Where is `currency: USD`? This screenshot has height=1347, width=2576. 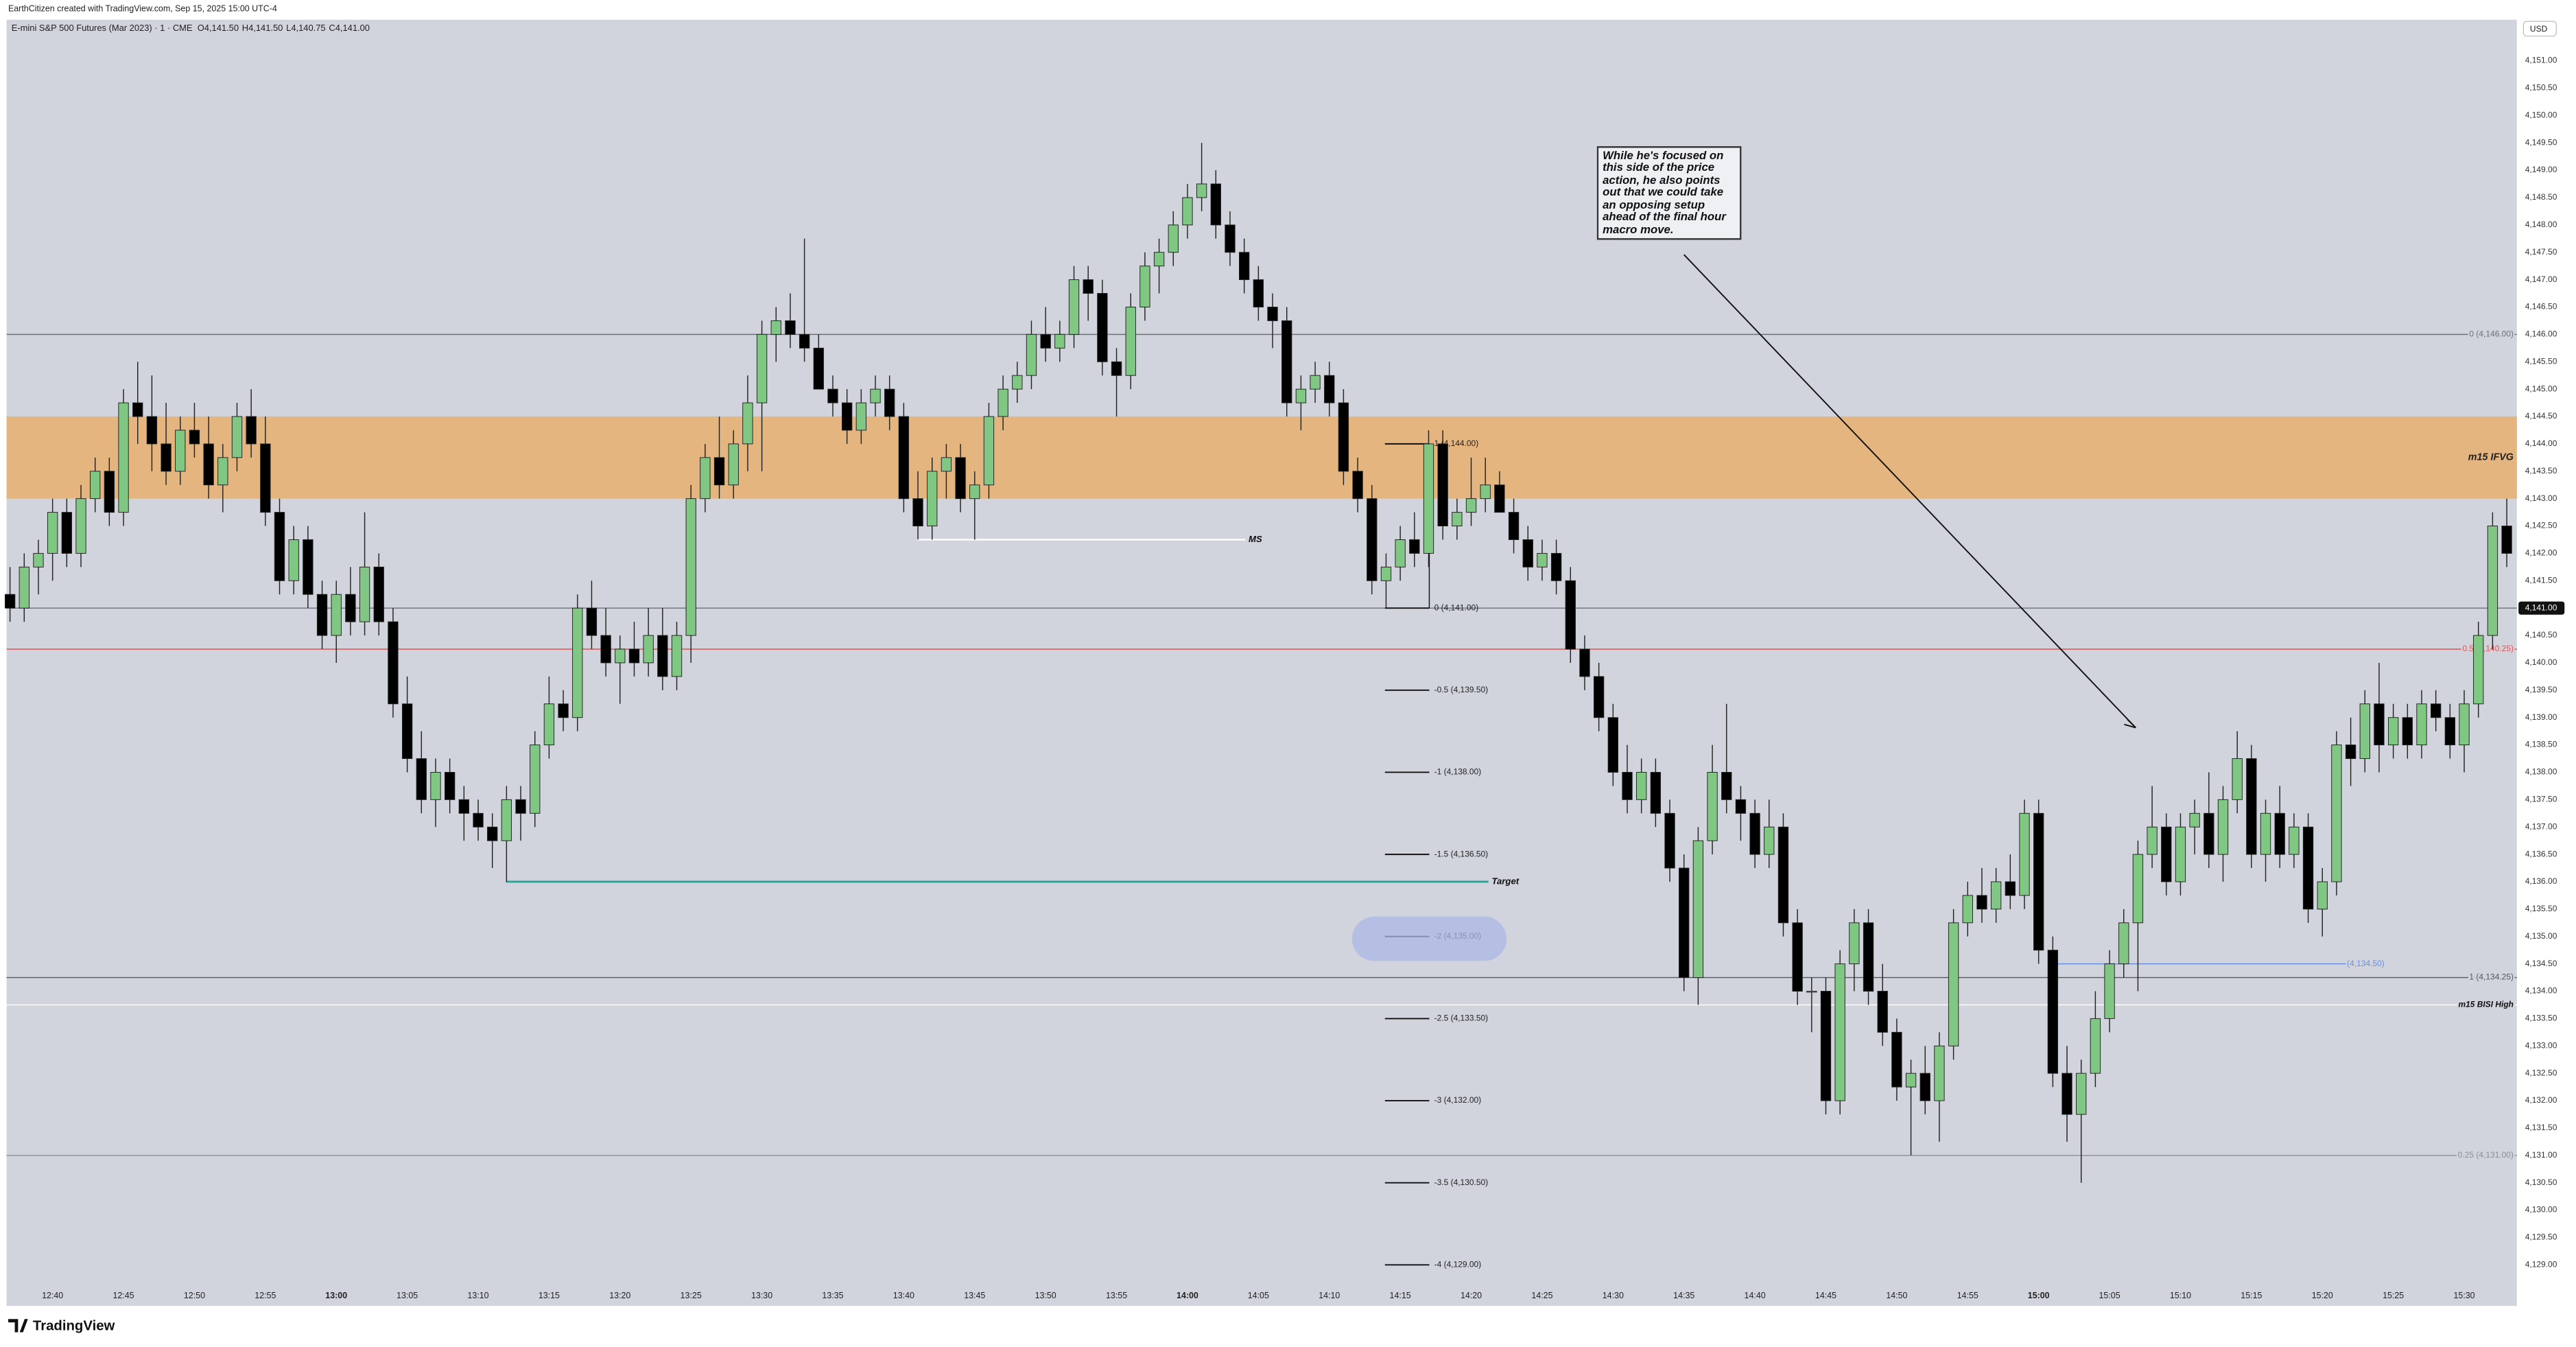 currency: USD is located at coordinates (2539, 29).